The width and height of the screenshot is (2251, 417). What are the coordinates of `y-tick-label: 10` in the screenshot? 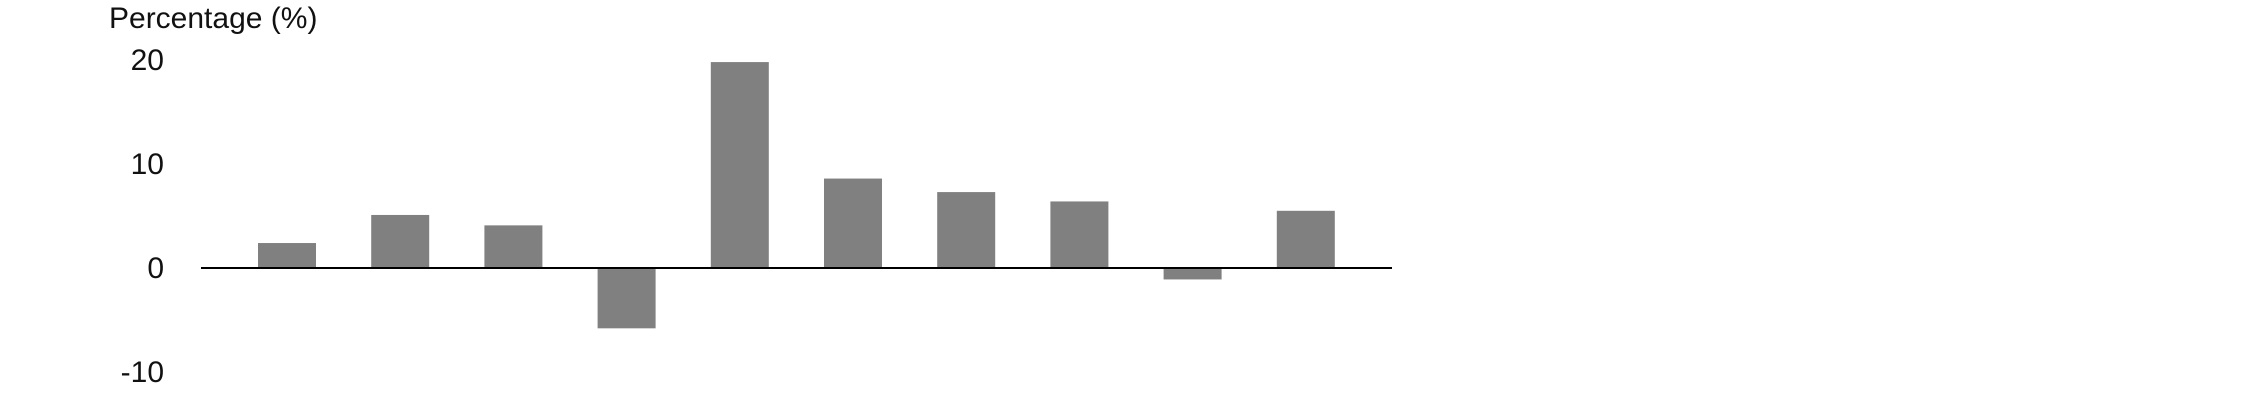 It's located at (147, 164).